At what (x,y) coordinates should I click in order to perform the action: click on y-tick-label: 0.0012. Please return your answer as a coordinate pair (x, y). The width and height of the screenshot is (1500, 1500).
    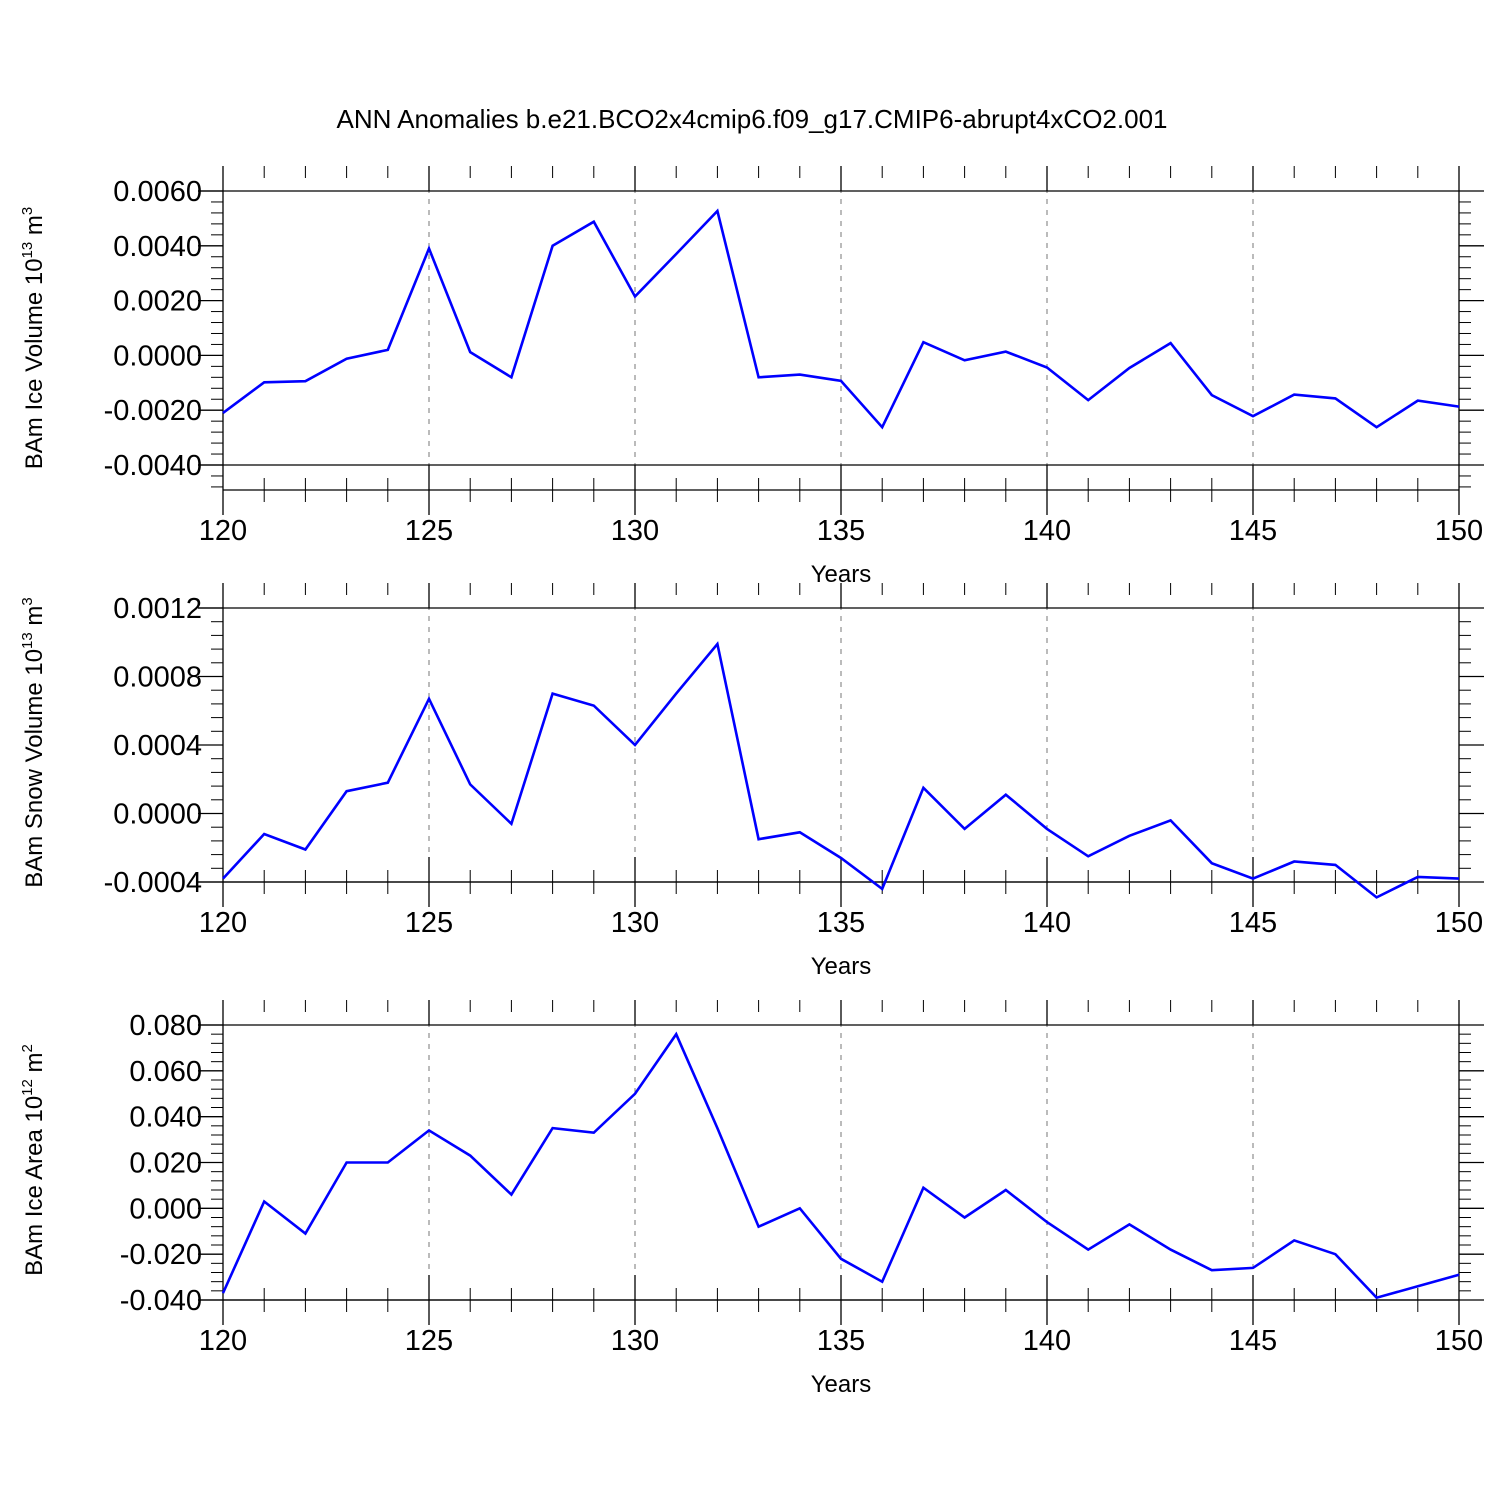
    Looking at the image, I should click on (157, 609).